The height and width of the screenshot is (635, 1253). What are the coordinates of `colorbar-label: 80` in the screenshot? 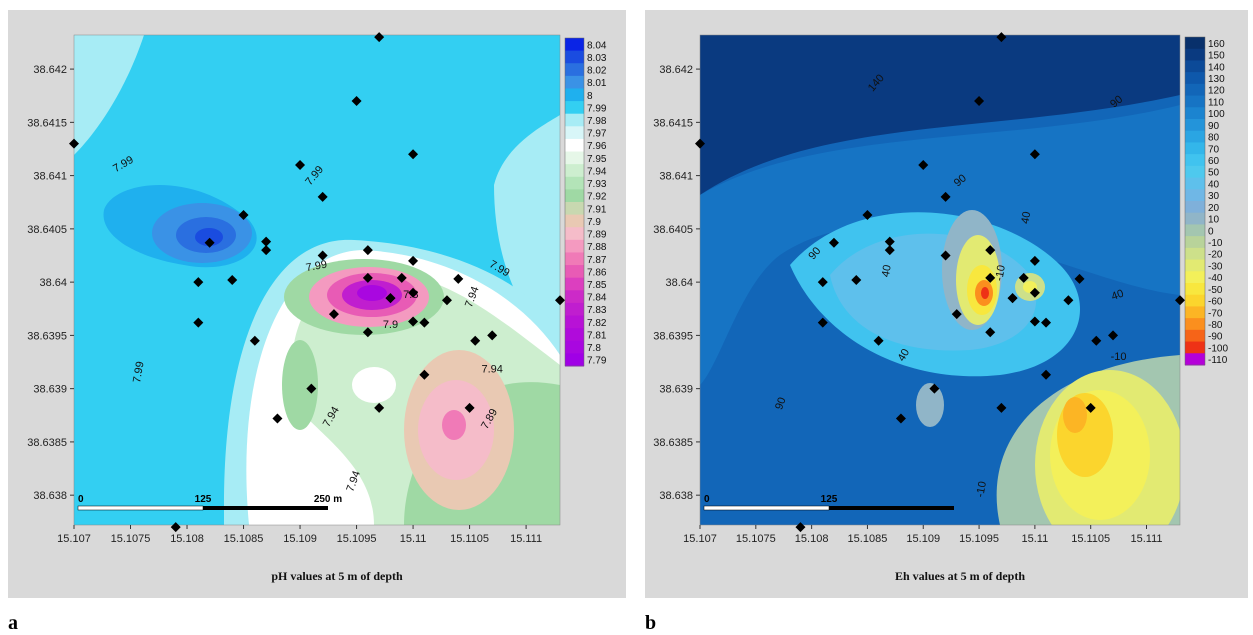 It's located at (1214, 138).